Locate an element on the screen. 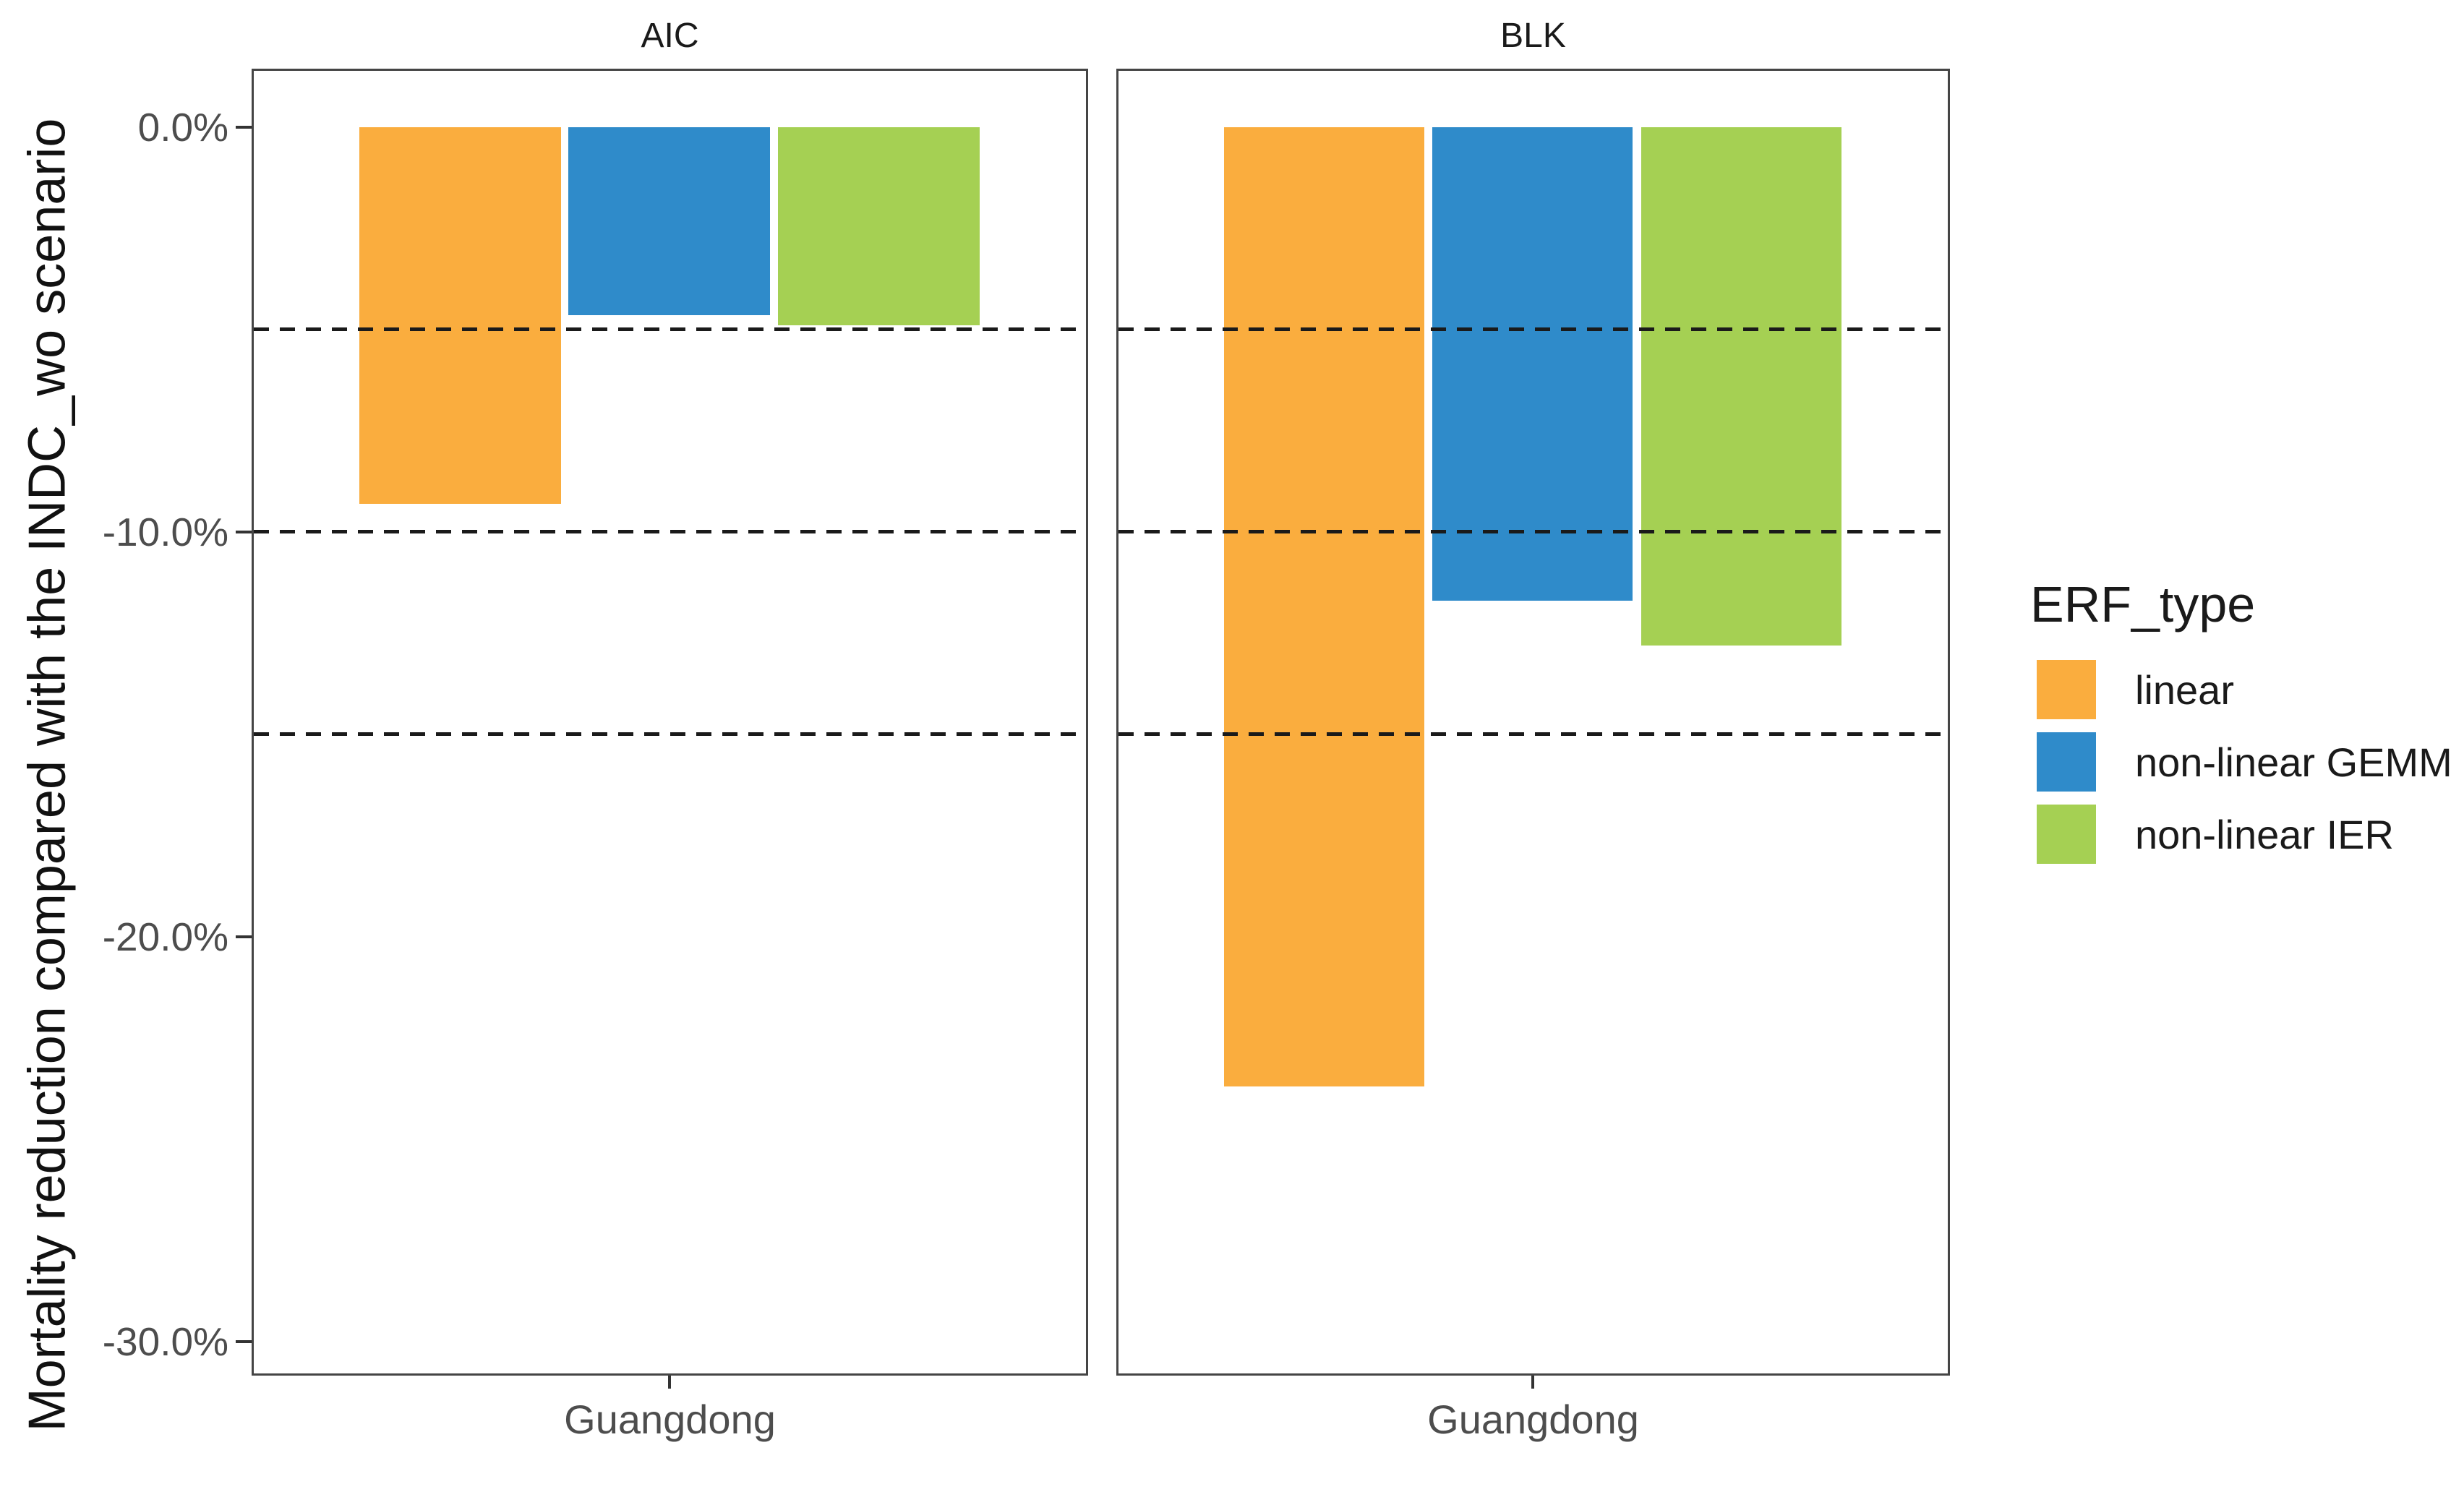 This screenshot has height=1505, width=2464. facet-strip-blk: BLK is located at coordinates (1533, 36).